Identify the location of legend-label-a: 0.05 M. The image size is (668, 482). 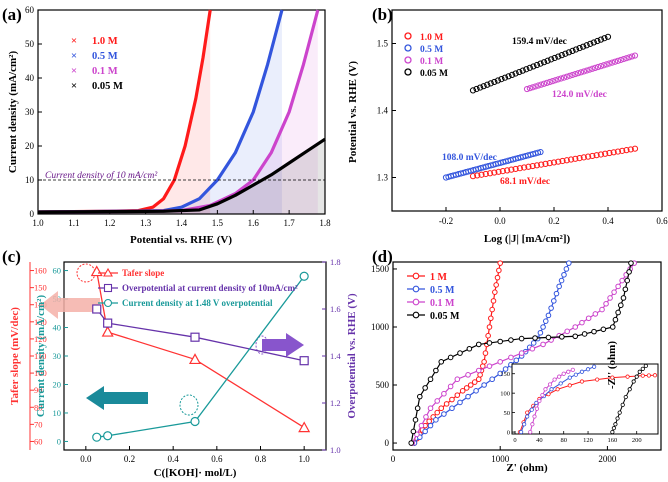
(107, 86).